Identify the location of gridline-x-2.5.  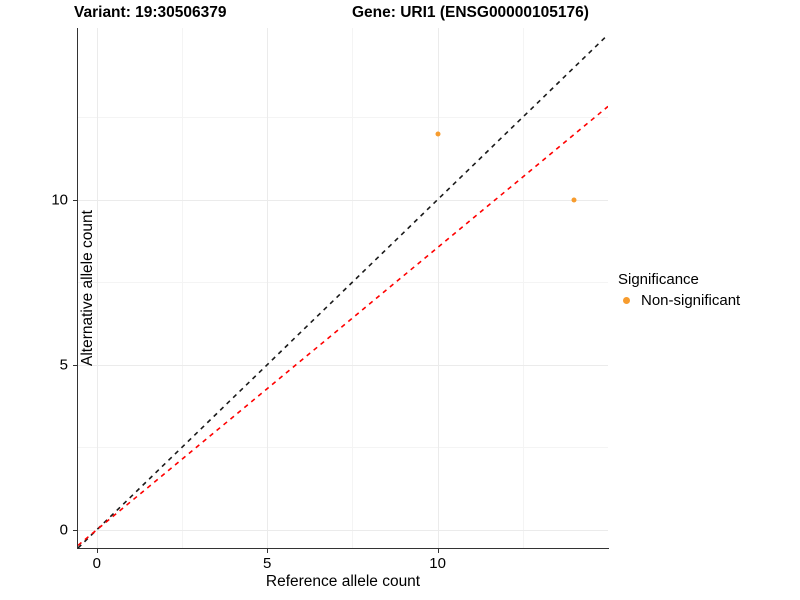
(182, 288).